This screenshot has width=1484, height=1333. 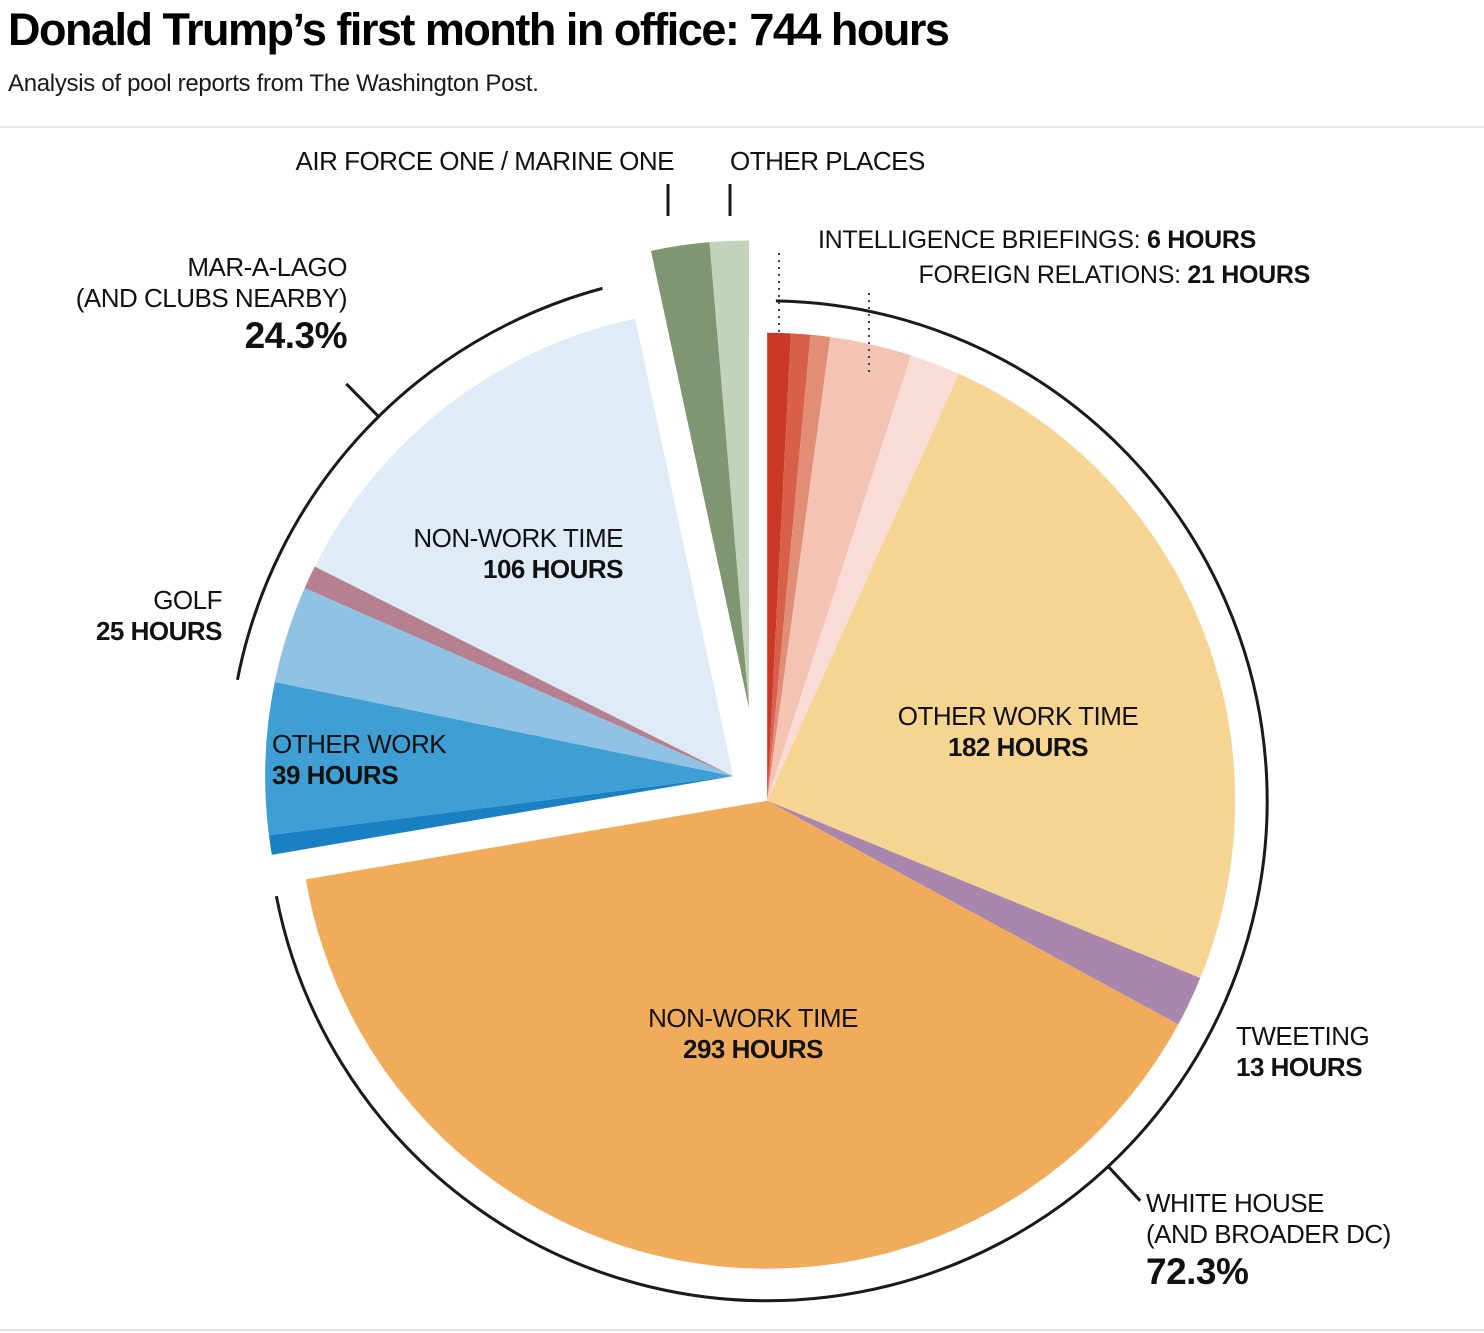 I want to click on callout-white-house: WHITE HOUSE (AND BROADER DC) 72.3%, so click(x=1268, y=1240).